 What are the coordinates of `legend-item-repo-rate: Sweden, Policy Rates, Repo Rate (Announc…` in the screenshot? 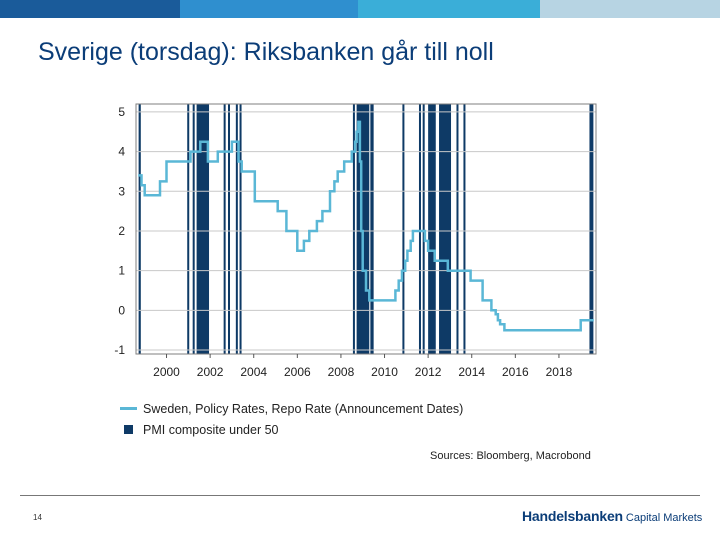 It's located at (291, 408).